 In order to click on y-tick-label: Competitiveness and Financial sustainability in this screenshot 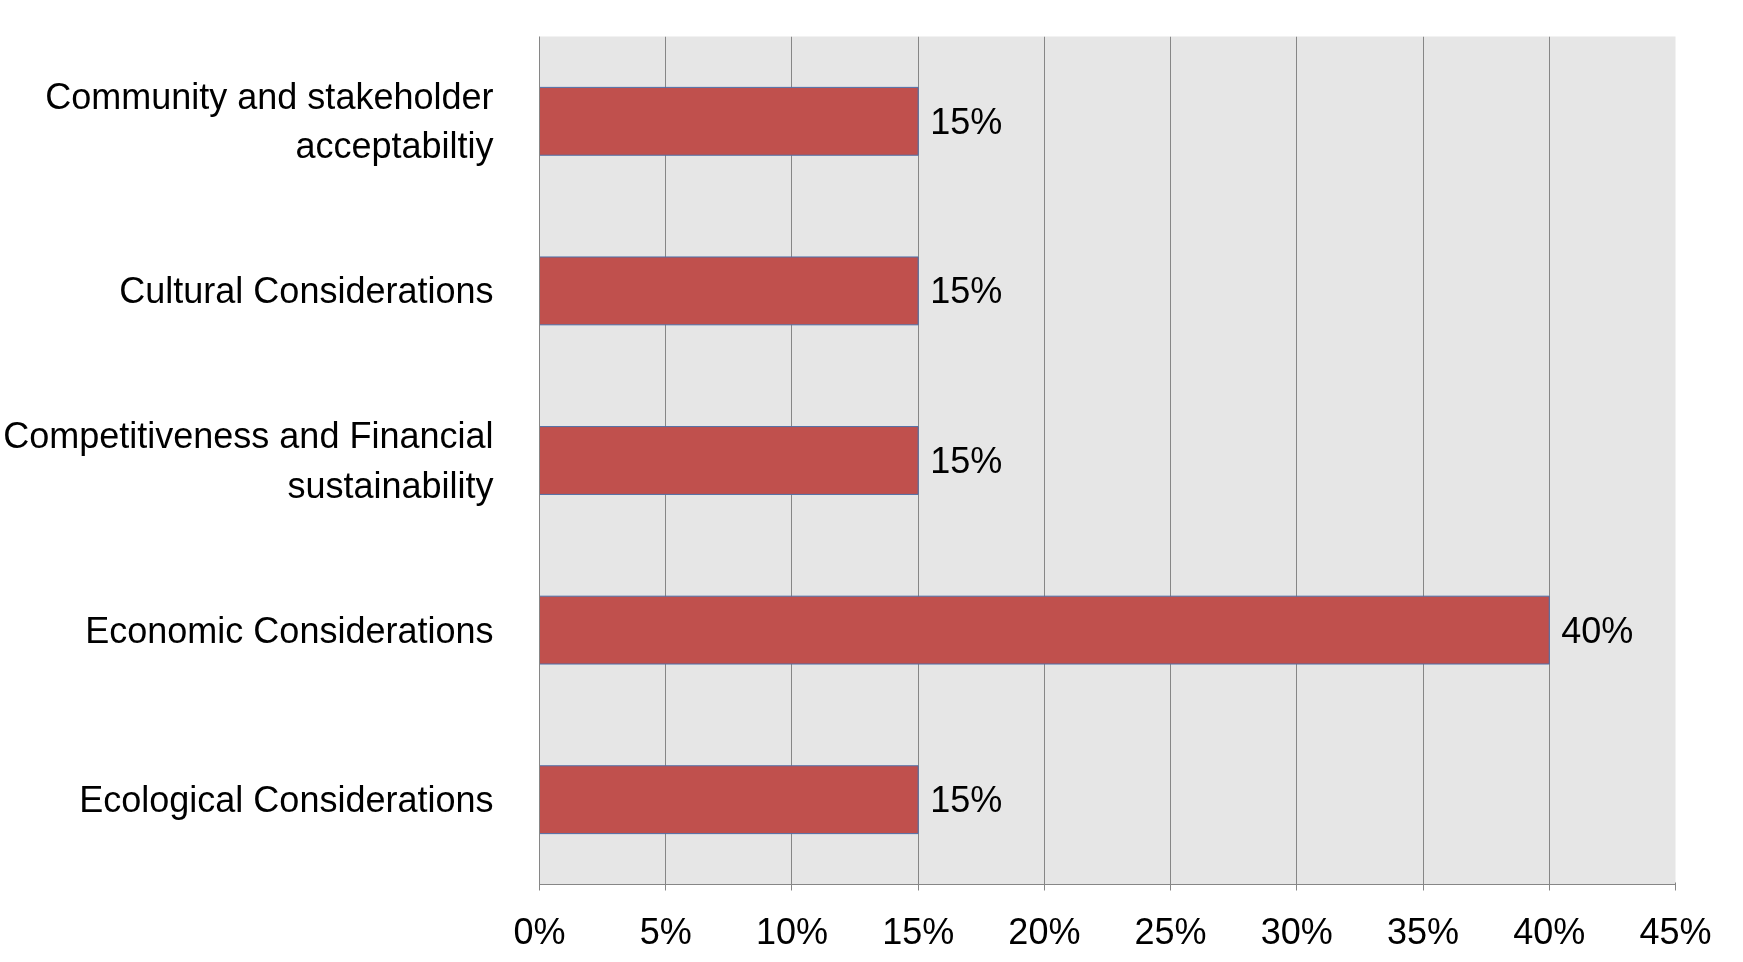, I will do `click(248, 460)`.